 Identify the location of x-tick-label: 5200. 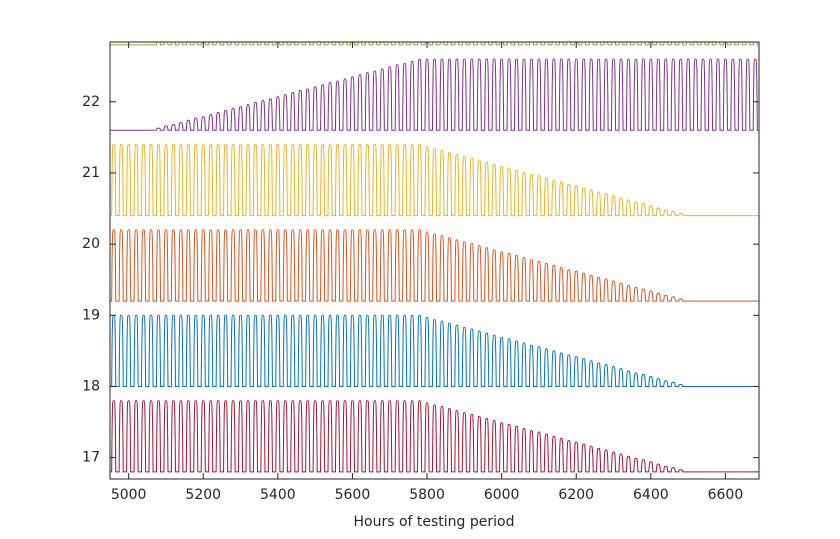
(203, 495).